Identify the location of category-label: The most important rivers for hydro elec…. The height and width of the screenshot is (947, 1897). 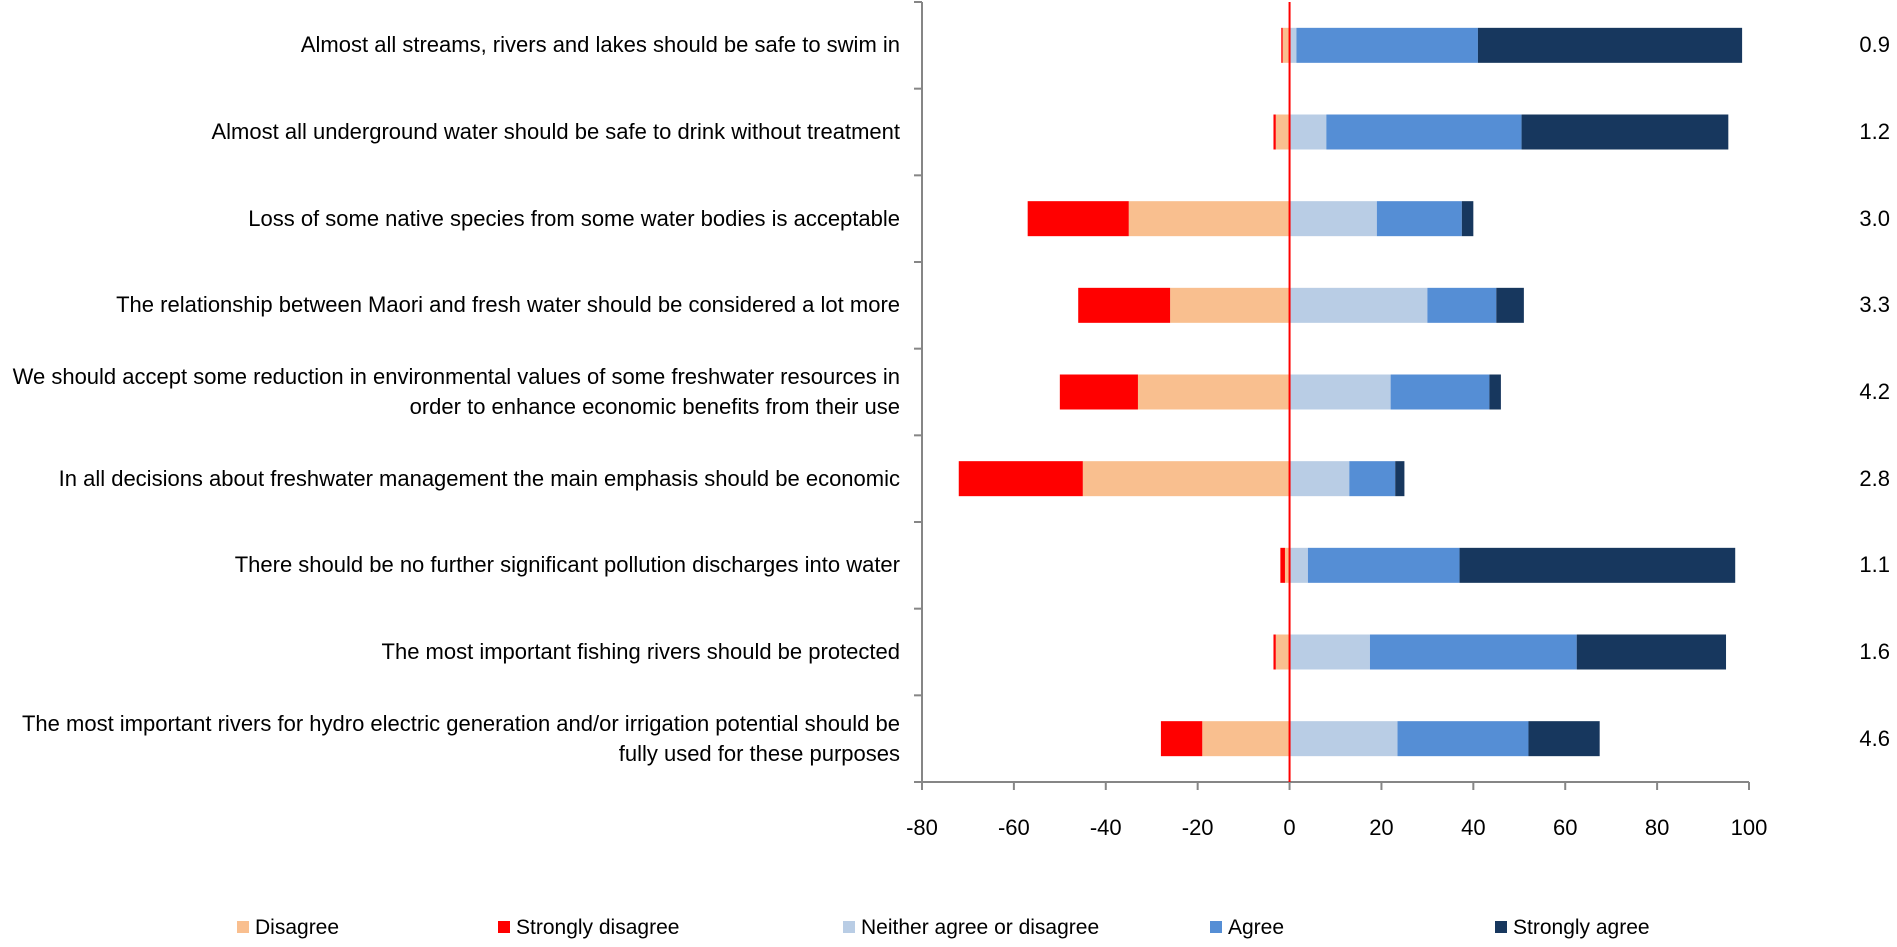
(460, 738).